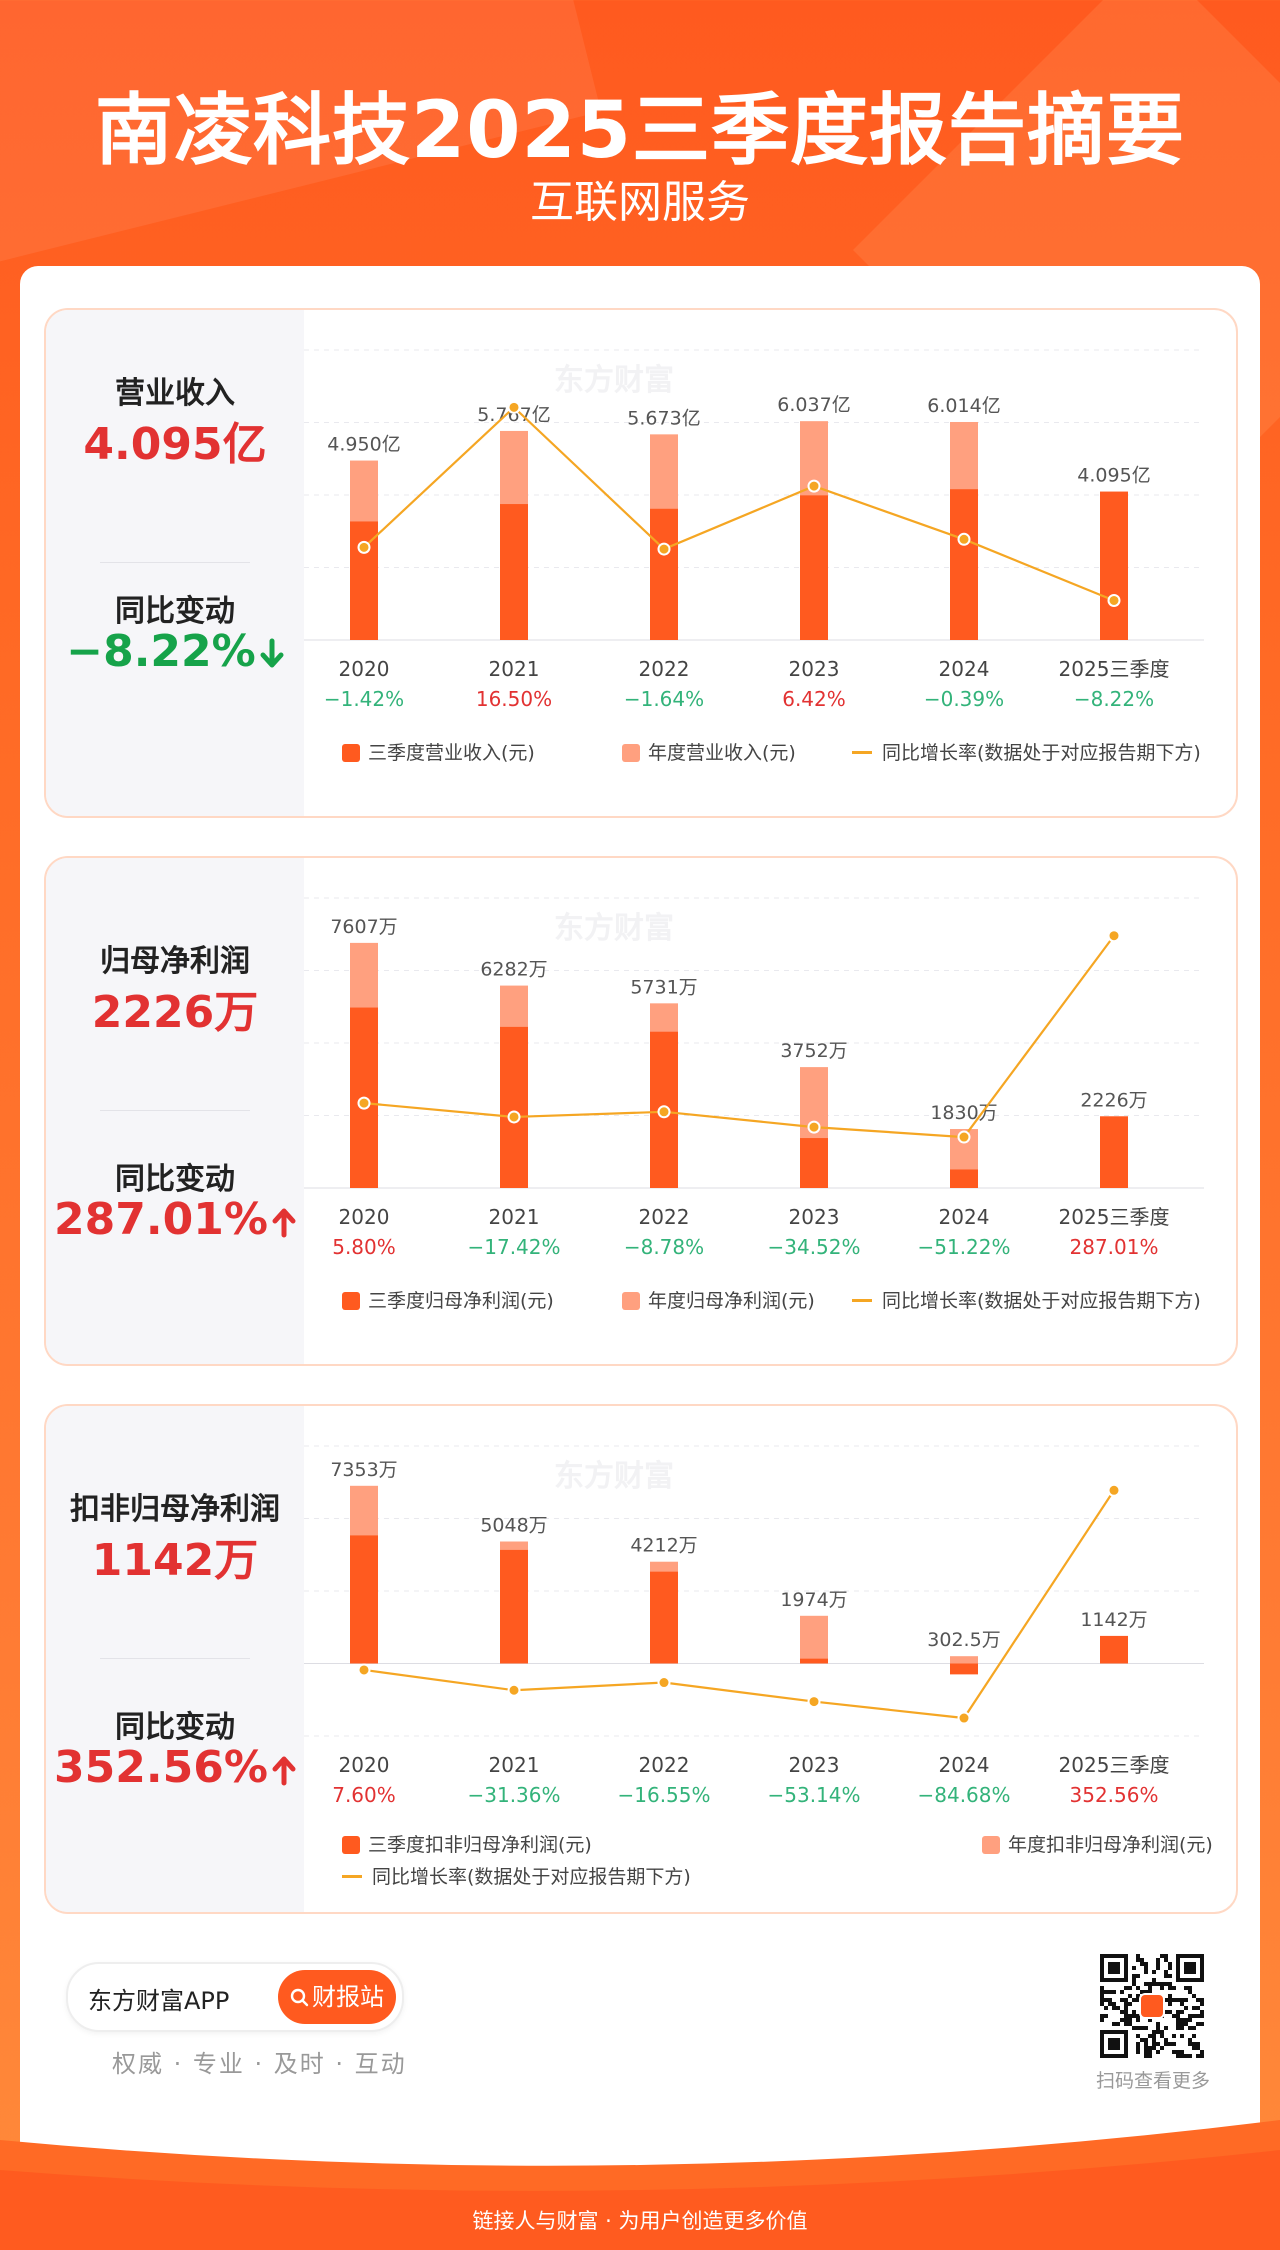  Describe the element at coordinates (1114, 1968) in the screenshot. I see `qr-finder` at that location.